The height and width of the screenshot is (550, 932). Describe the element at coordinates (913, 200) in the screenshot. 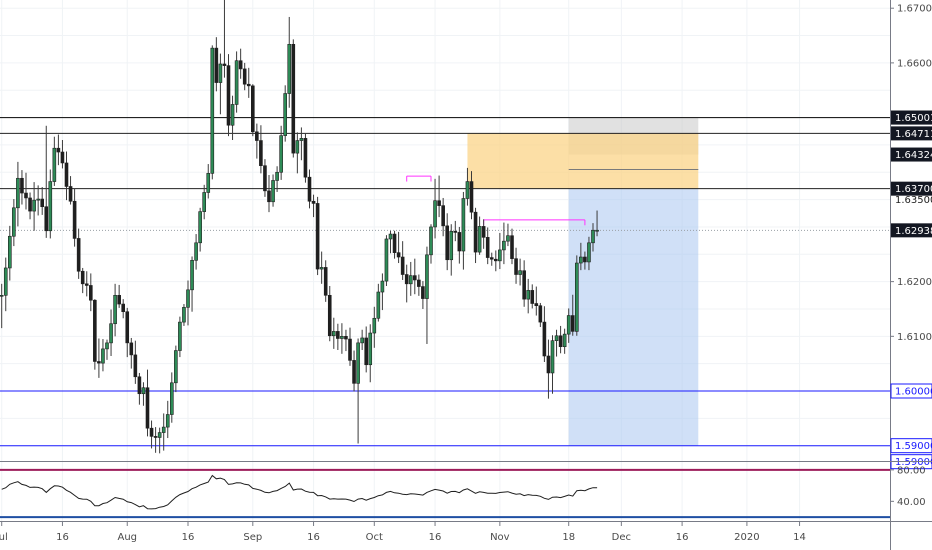

I see `price-label: 1.63500` at that location.